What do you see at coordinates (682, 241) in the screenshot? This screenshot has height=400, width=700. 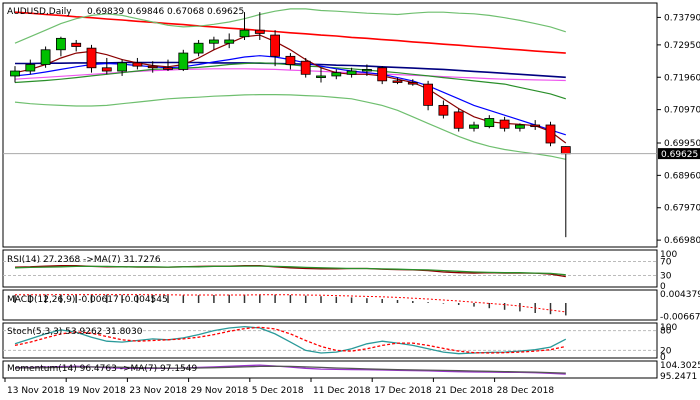 I see `price-tick-label: 0.66980` at bounding box center [682, 241].